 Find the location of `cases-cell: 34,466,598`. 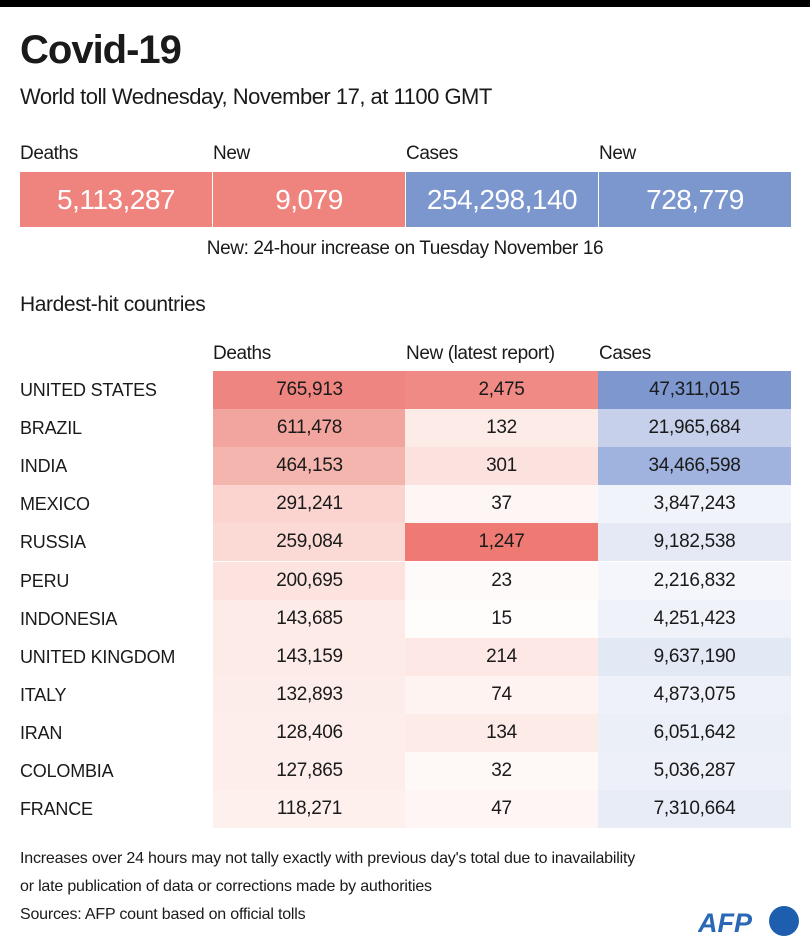

cases-cell: 34,466,598 is located at coordinates (694, 466).